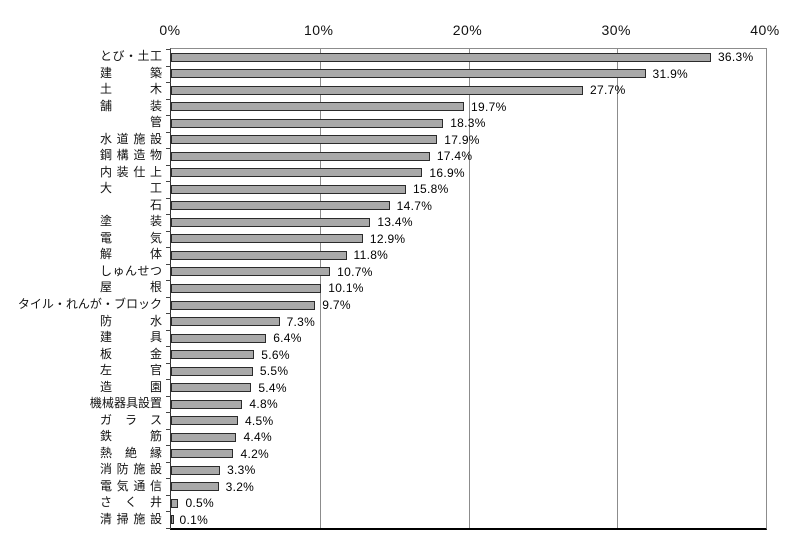 The image size is (800, 546). I want to click on x-axis-tick-label: 30%, so click(616, 30).